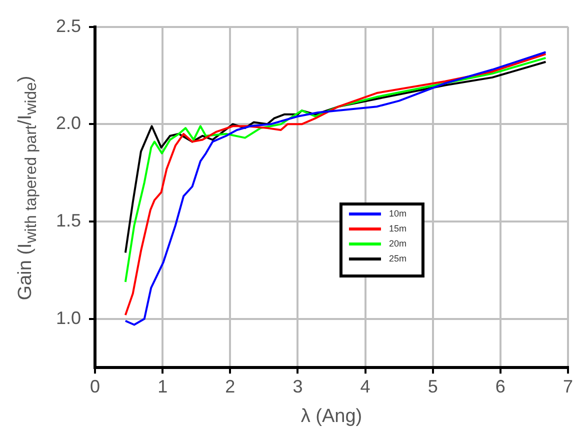  I want to click on y-tick-label: 2.5, so click(69, 26).